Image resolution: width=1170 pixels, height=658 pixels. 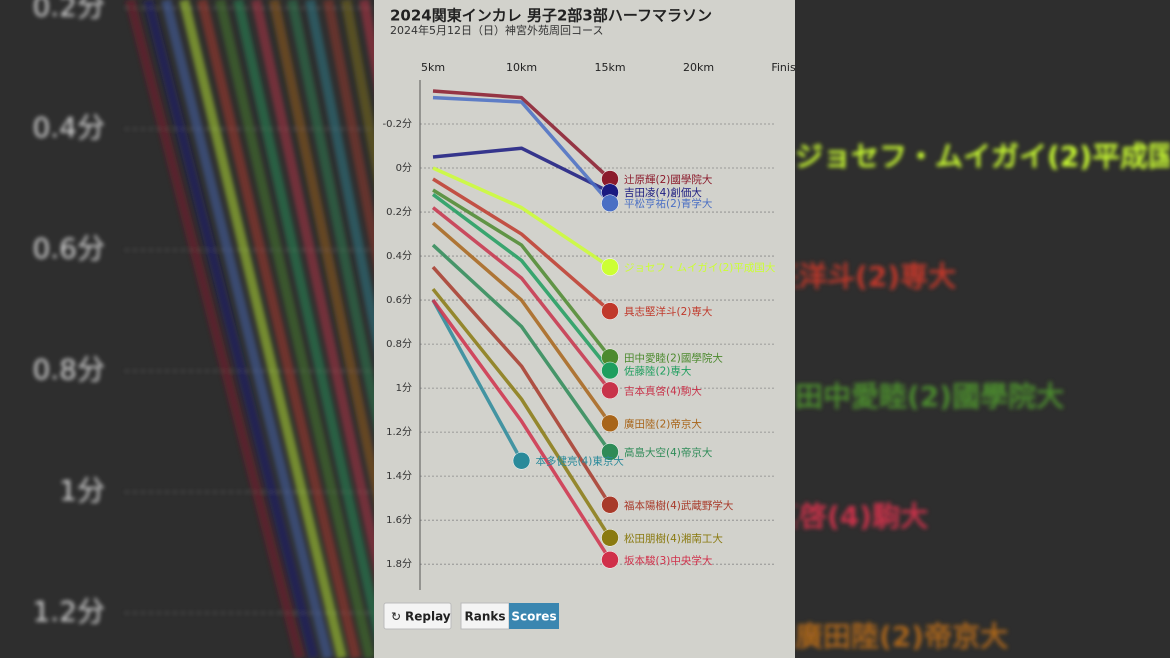 I want to click on runner-label: 高島大空(4)帝京大, so click(x=668, y=452).